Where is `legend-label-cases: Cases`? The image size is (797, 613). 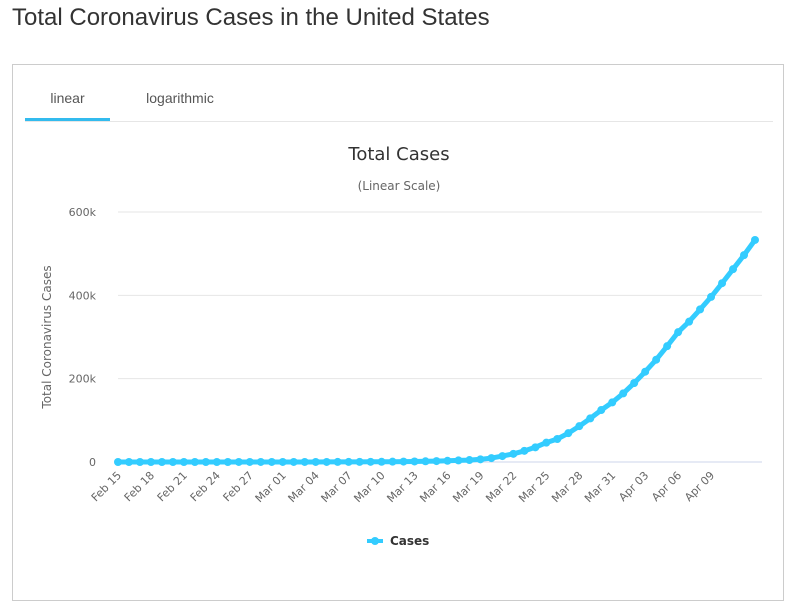
legend-label-cases: Cases is located at coordinates (409, 541).